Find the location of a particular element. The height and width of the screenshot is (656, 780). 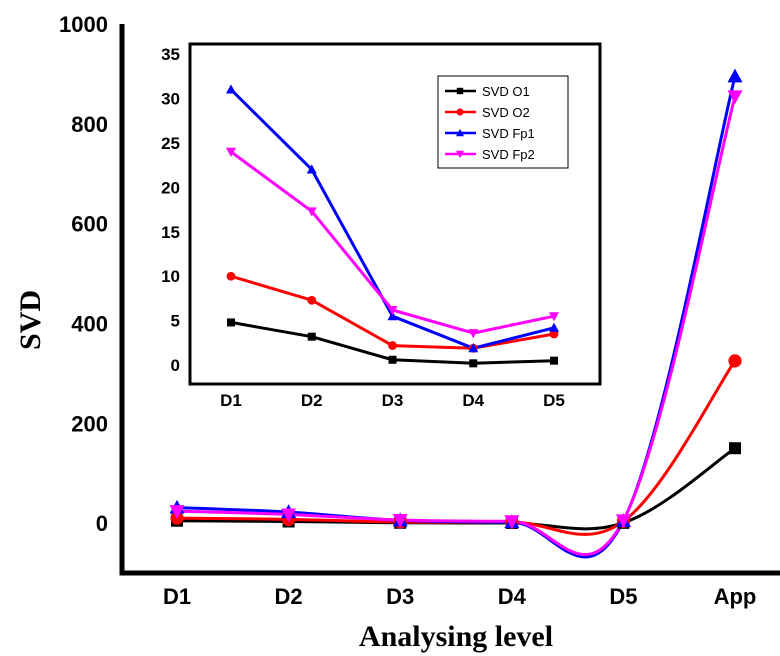

legend-label-svd-fp2: SVD Fp2 is located at coordinates (508, 154).